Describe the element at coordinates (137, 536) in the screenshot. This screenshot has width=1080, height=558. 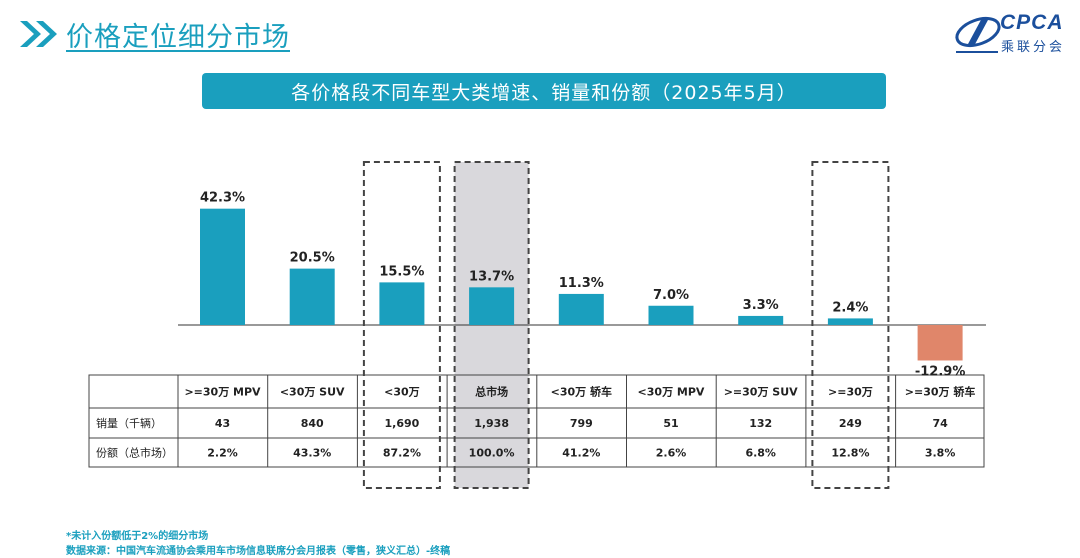
I see `footnote-share: *未计入份额低于2%的细分市场` at that location.